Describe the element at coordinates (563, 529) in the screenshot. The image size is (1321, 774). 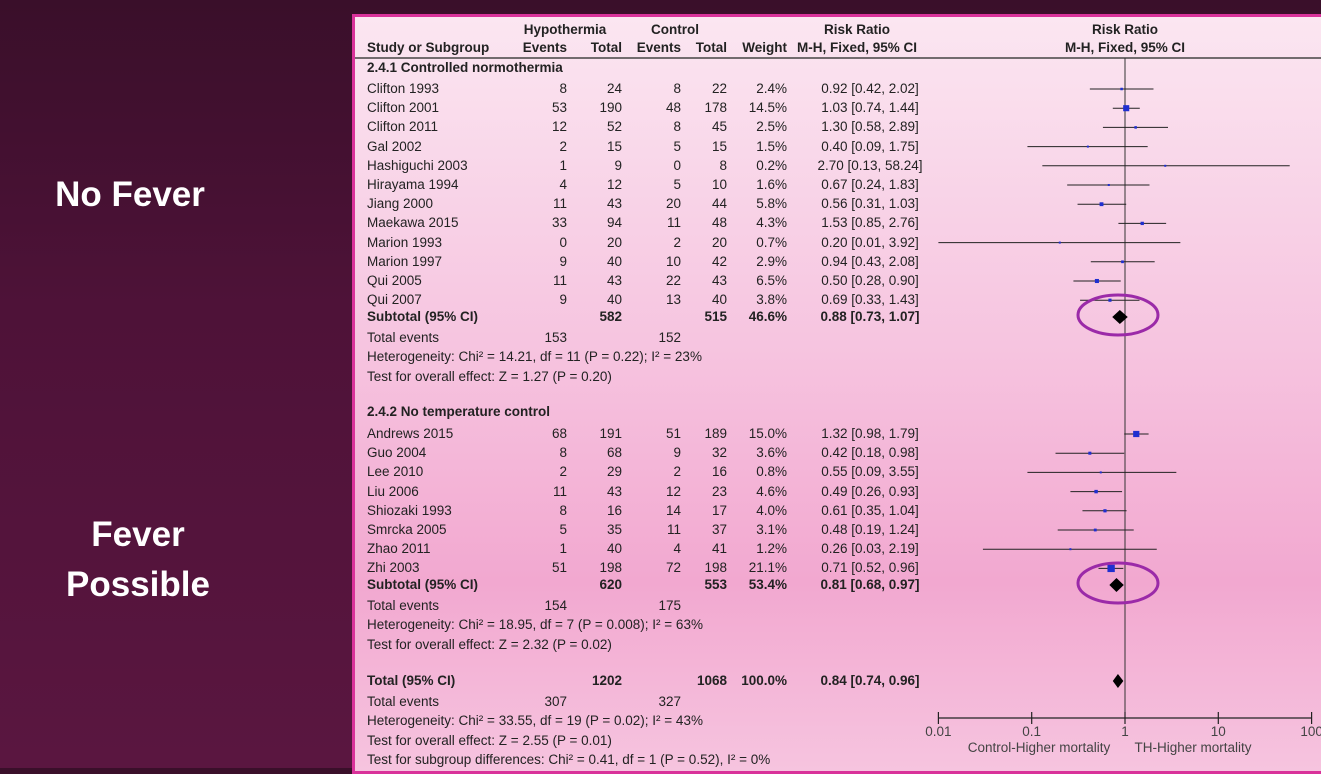
I see `hyp-events: 5` at that location.